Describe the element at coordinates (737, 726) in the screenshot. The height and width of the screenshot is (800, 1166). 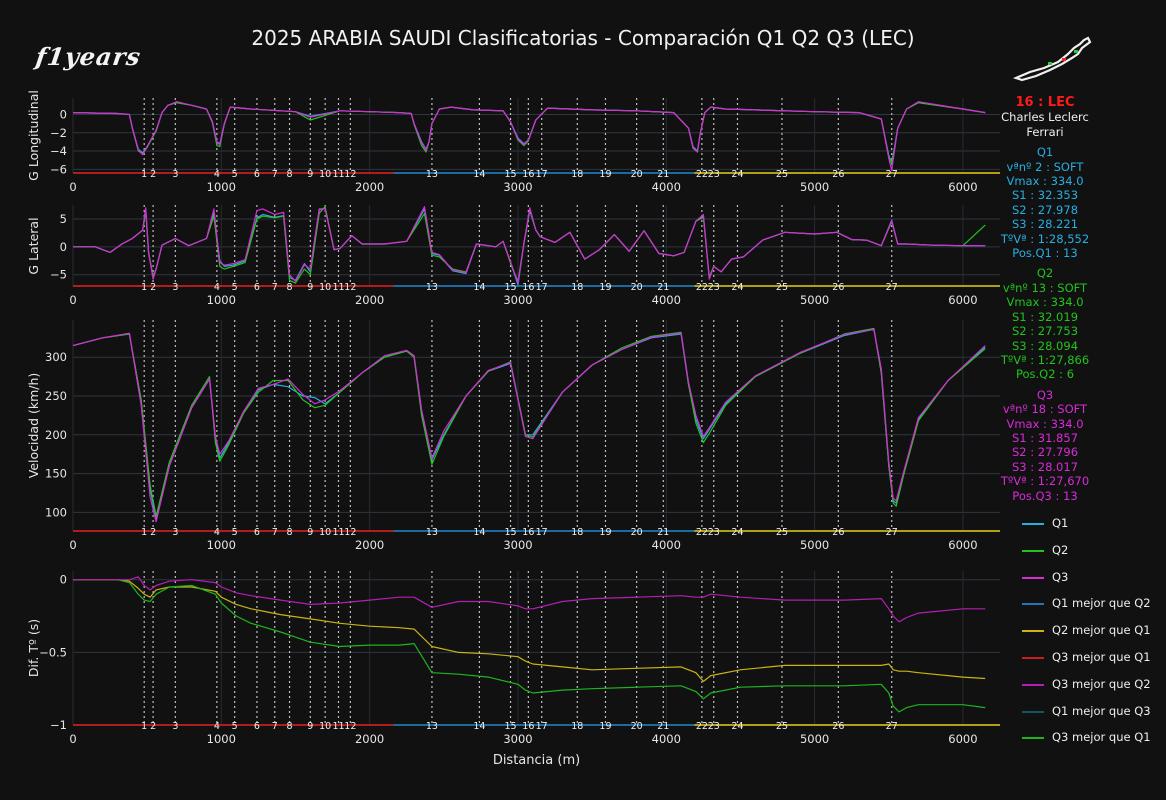
I see `corner-label: 24` at that location.